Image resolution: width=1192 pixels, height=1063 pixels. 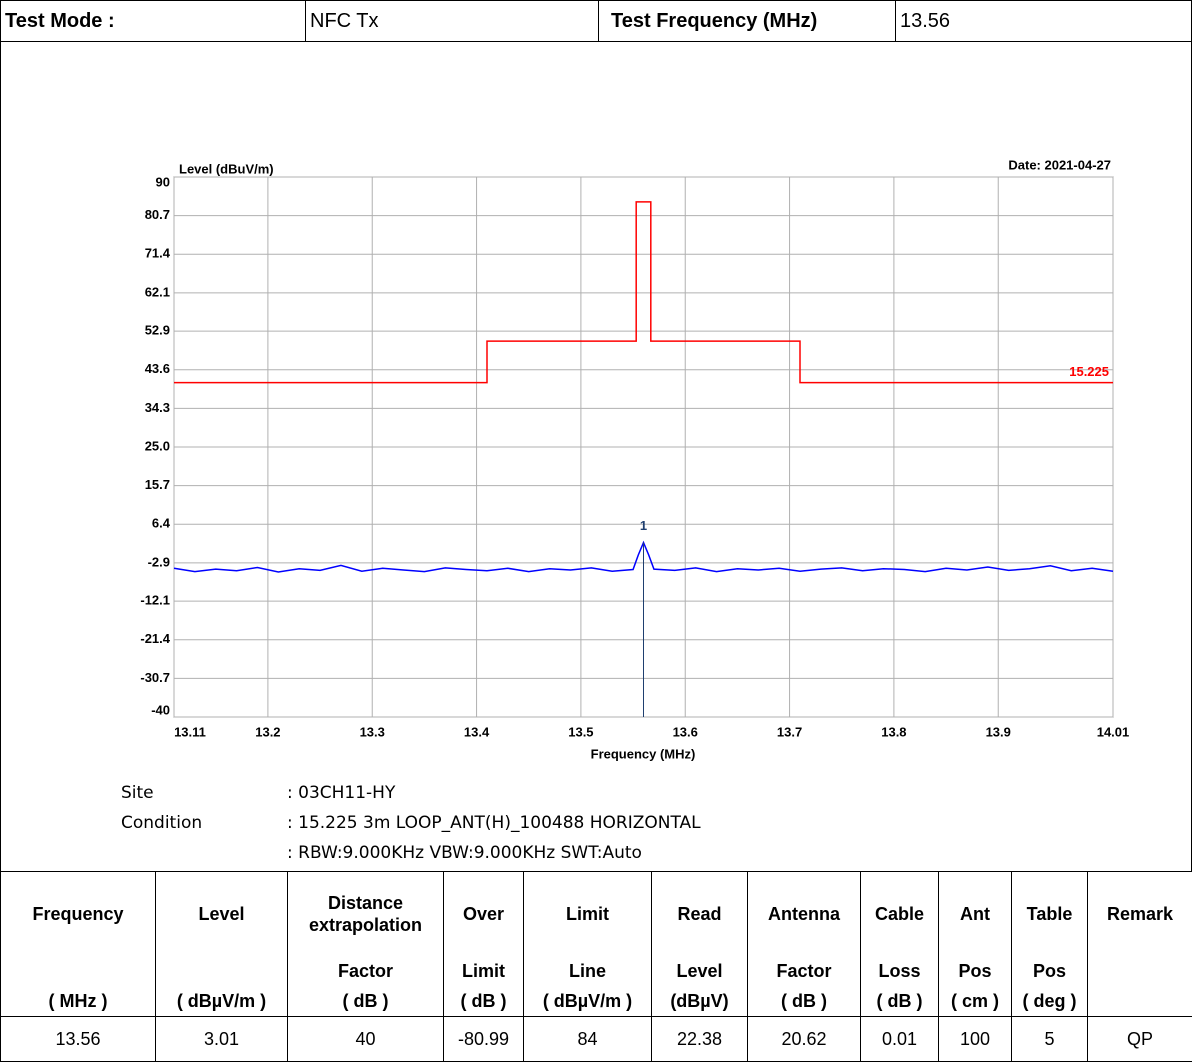 I want to click on cell: QP, so click(x=1139, y=1039).